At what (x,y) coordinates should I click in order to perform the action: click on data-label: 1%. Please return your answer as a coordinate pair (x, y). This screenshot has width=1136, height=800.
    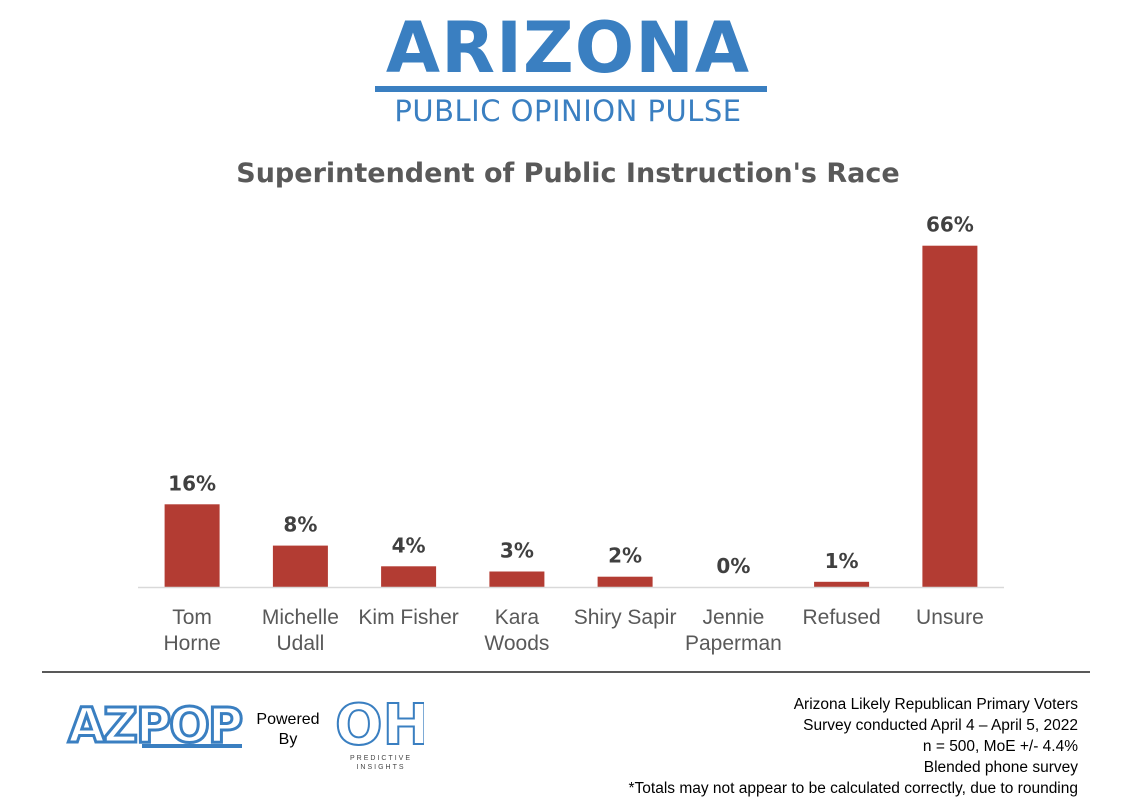
    Looking at the image, I should click on (842, 561).